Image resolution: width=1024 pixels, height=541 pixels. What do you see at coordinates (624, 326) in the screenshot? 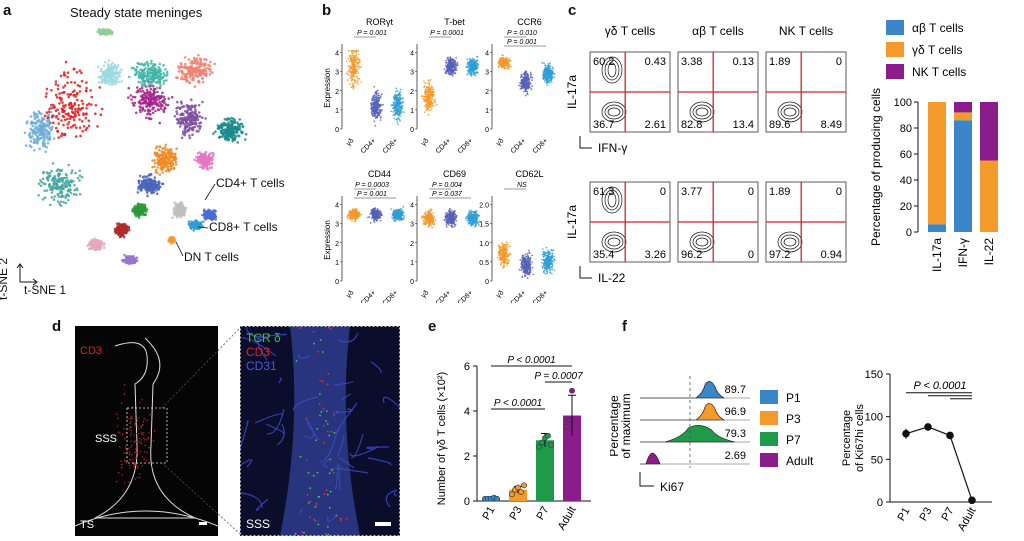
I see `panel-f-label: f` at bounding box center [624, 326].